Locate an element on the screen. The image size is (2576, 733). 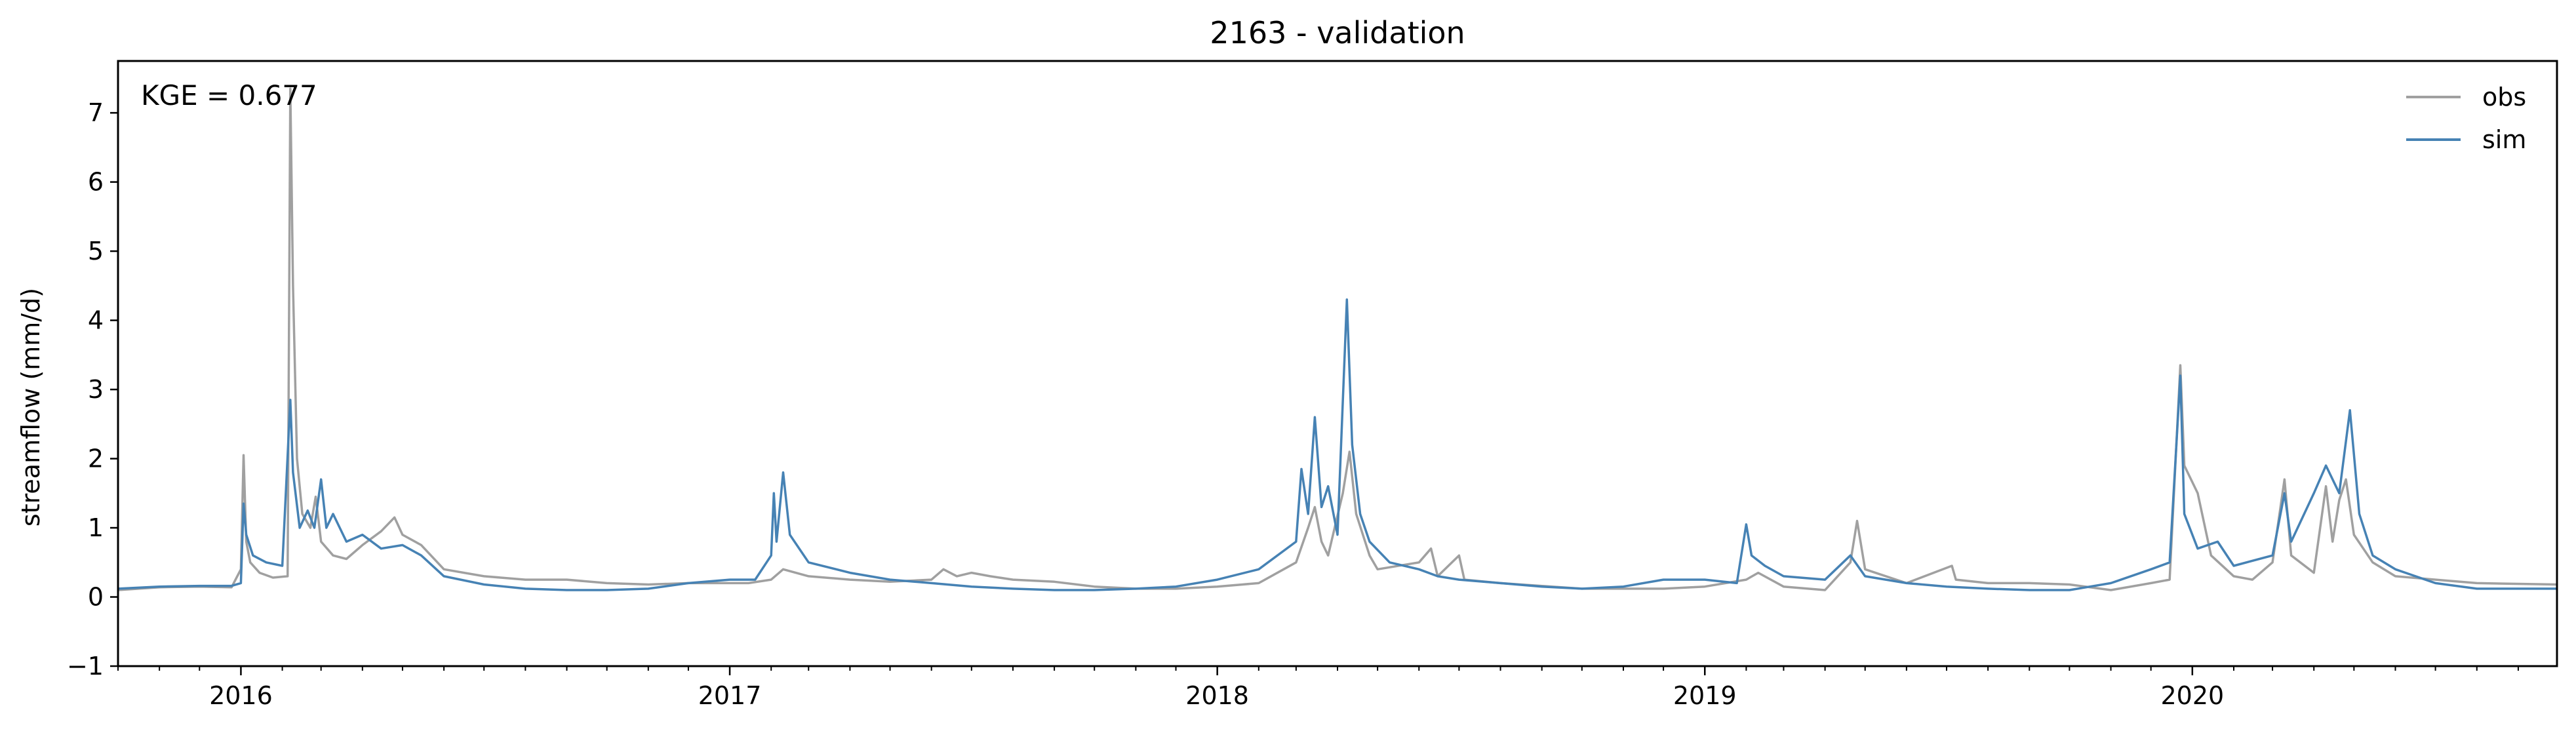
x-ticks: 2016 2017 2018 2019 2020 is located at coordinates (1318, 688).